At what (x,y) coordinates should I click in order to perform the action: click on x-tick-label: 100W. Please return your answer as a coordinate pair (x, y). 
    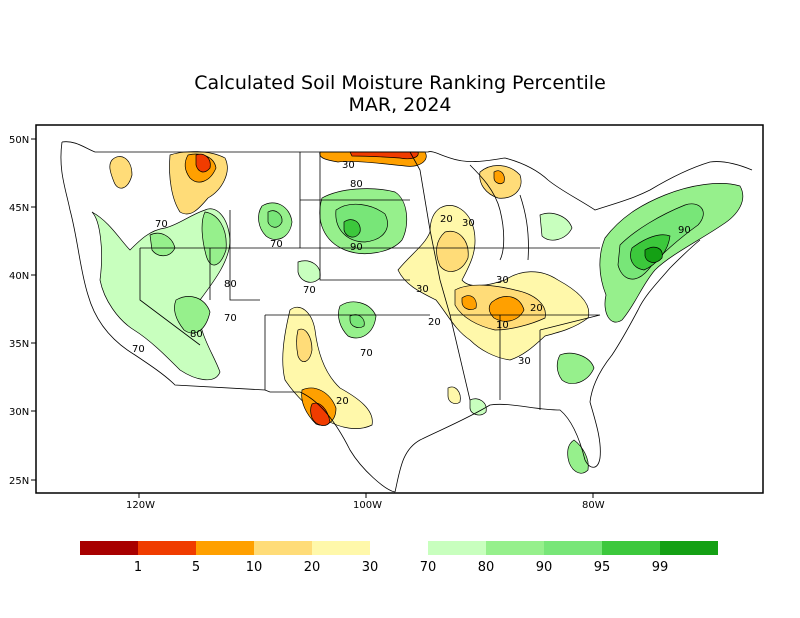
    Looking at the image, I should click on (367, 505).